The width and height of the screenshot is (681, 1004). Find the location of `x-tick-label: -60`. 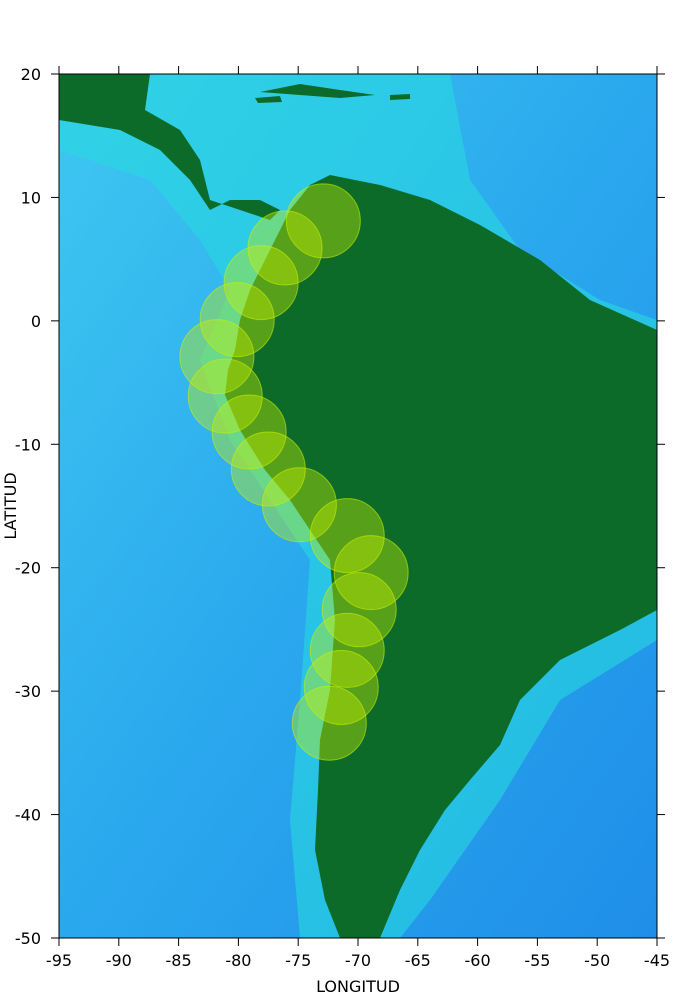

x-tick-label: -60 is located at coordinates (478, 960).